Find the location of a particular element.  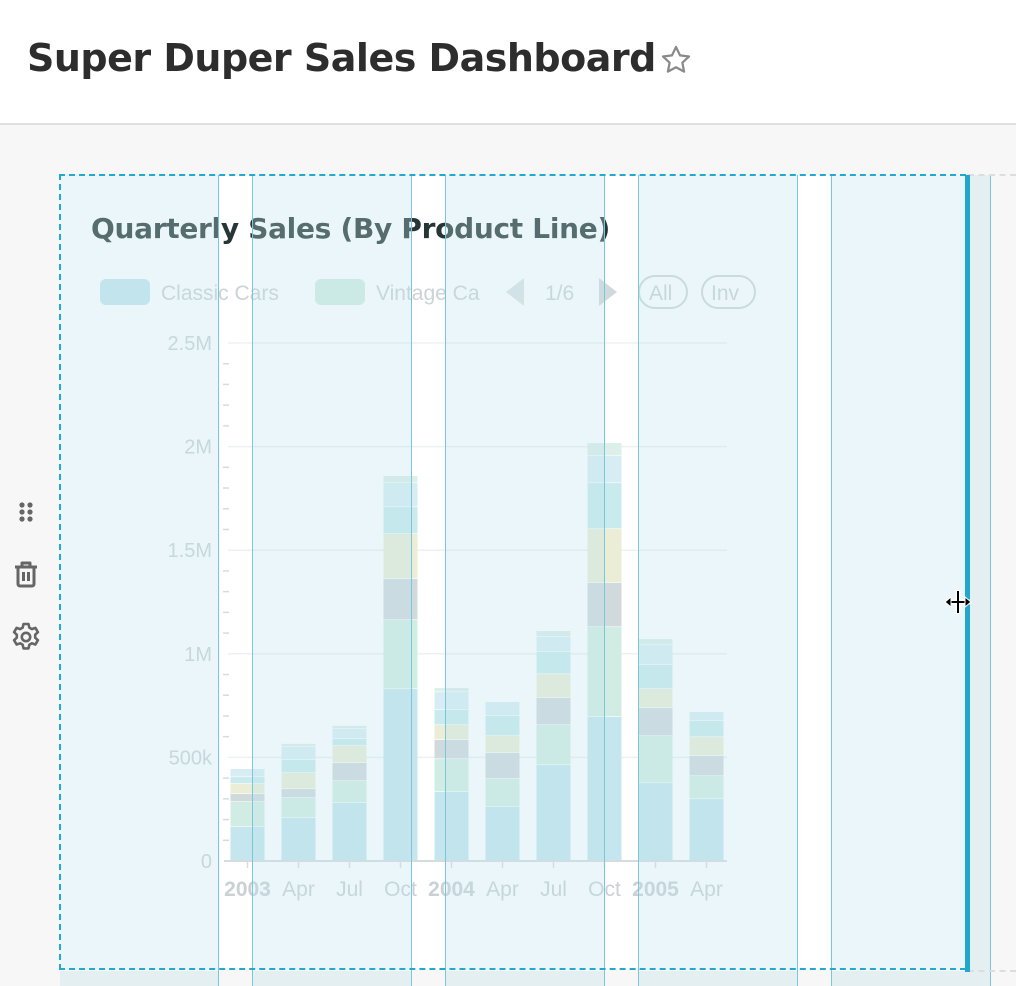

legend-inv-label: Inv is located at coordinates (725, 293).